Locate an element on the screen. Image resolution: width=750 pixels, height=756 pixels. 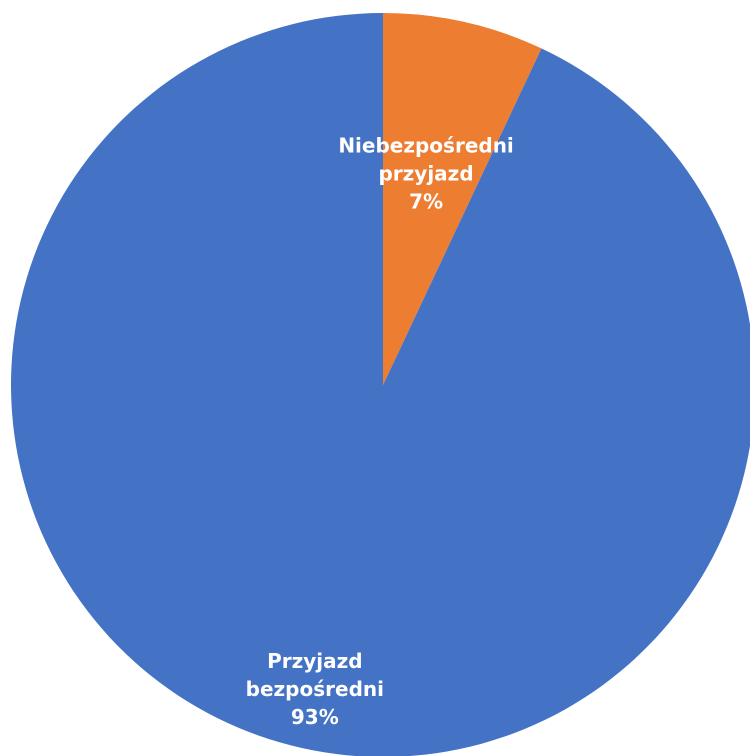
slice-category-label: bezpośredni is located at coordinates (315, 688).